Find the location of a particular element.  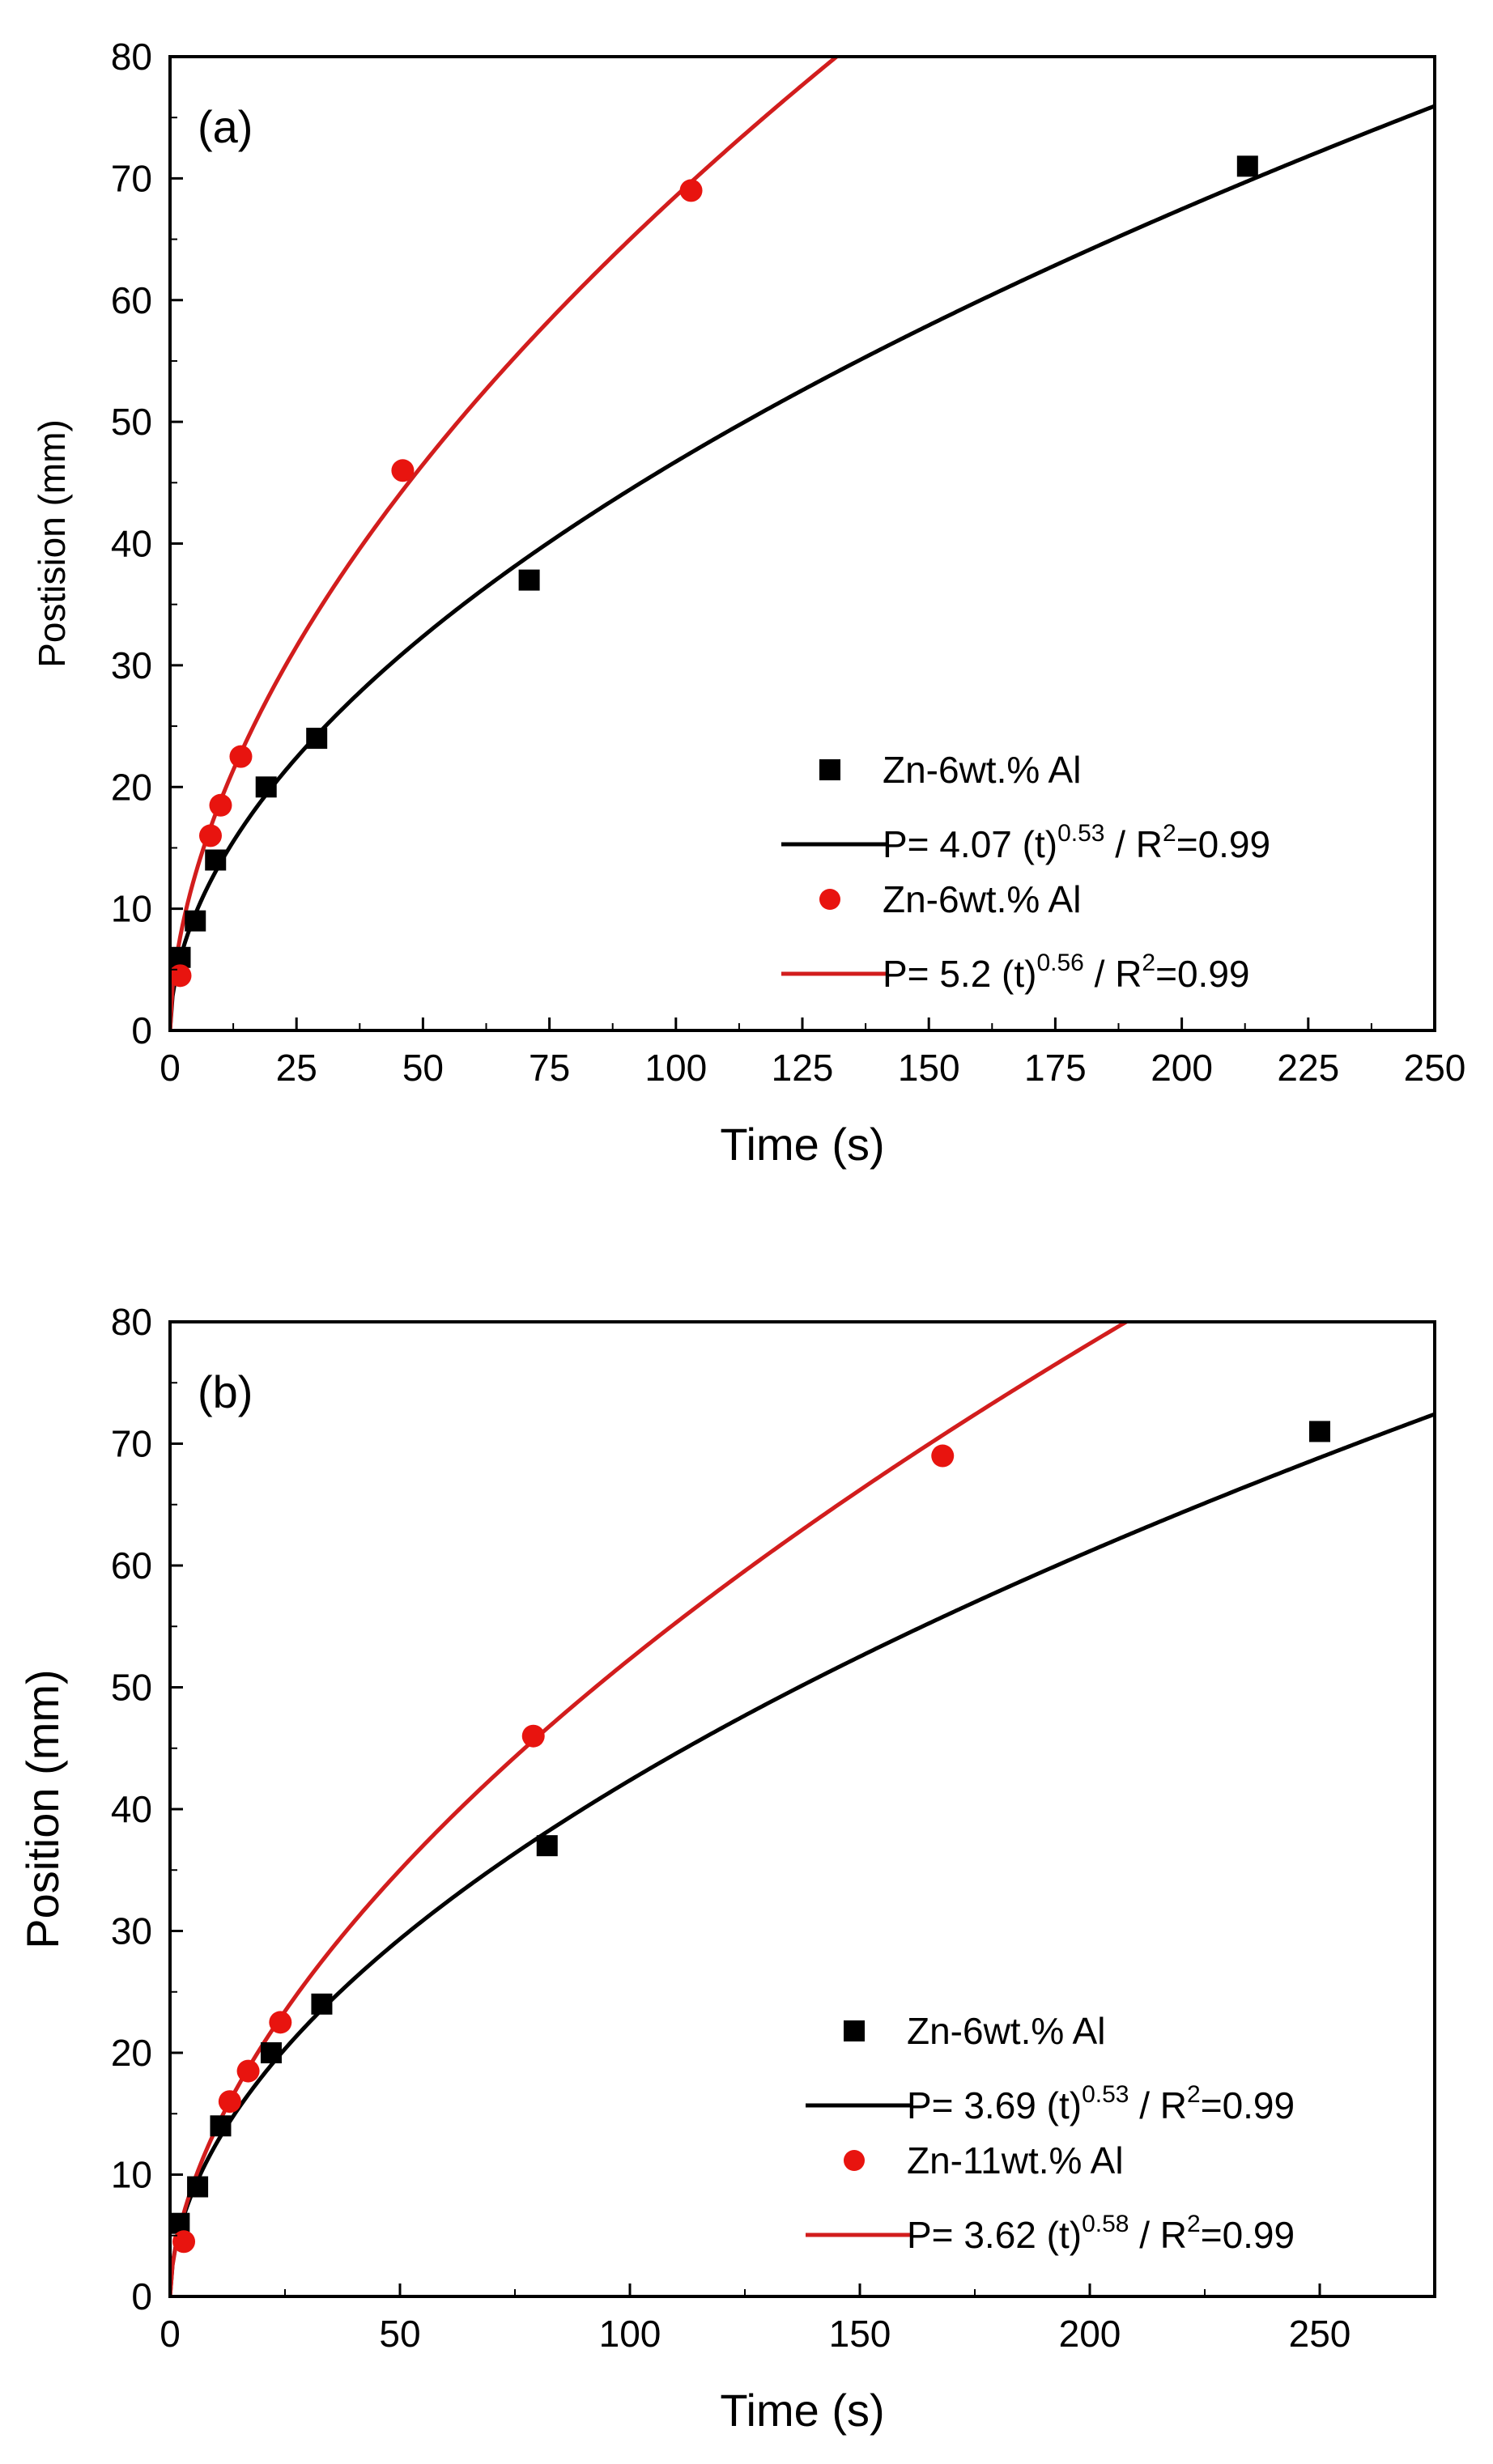

panel-label: (a) is located at coordinates (226, 127).